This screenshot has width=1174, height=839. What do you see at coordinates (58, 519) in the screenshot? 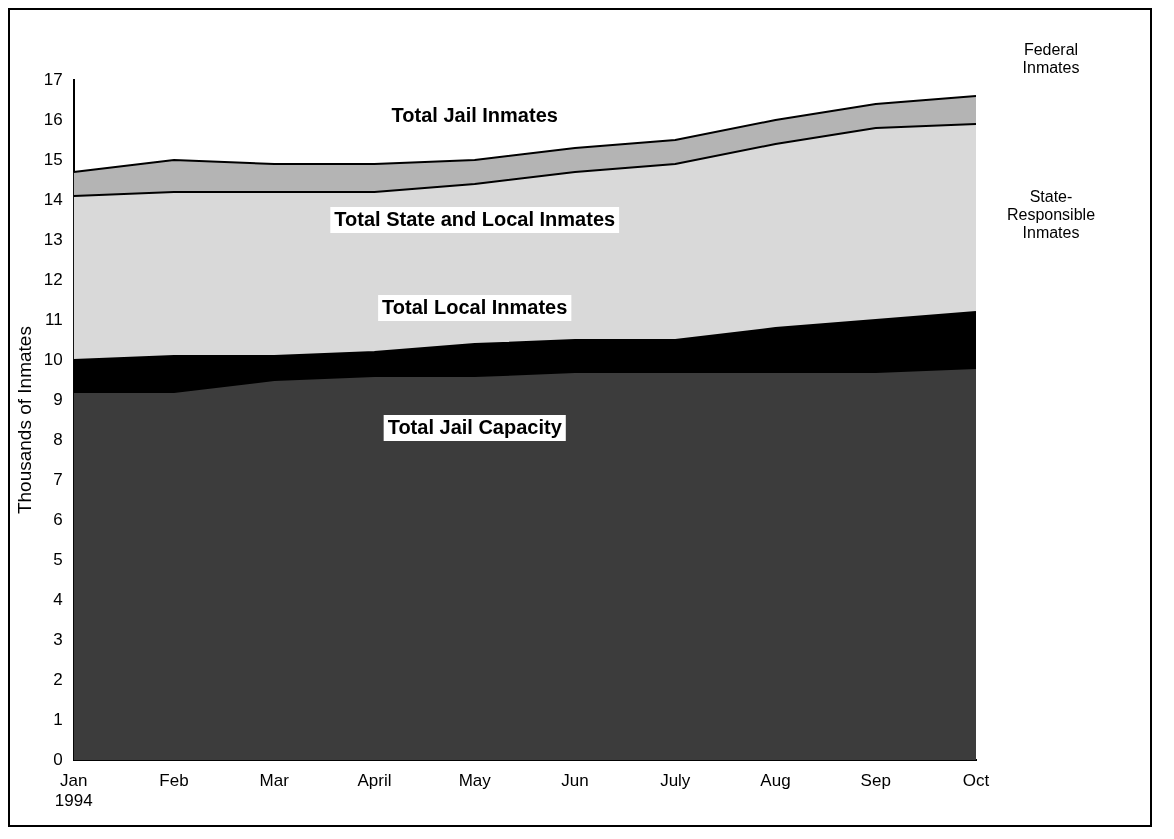
I see `y-tick-label: 6` at bounding box center [58, 519].